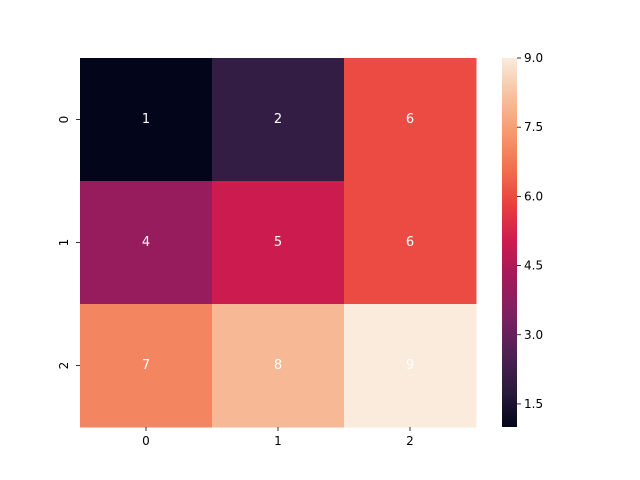  Describe the element at coordinates (146, 441) in the screenshot. I see `x-tick-label-0: 0` at that location.